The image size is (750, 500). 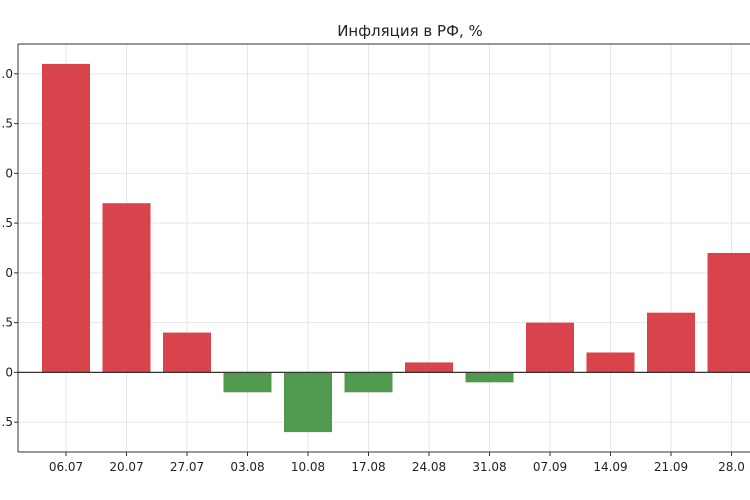 I want to click on x-tick-label: 03.08, so click(x=247, y=467).